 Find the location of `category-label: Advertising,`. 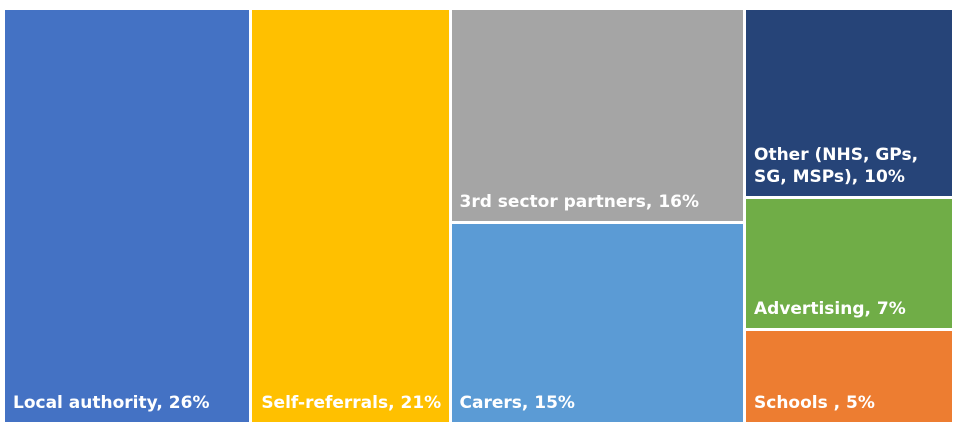

category-label: Advertising, is located at coordinates (812, 308).